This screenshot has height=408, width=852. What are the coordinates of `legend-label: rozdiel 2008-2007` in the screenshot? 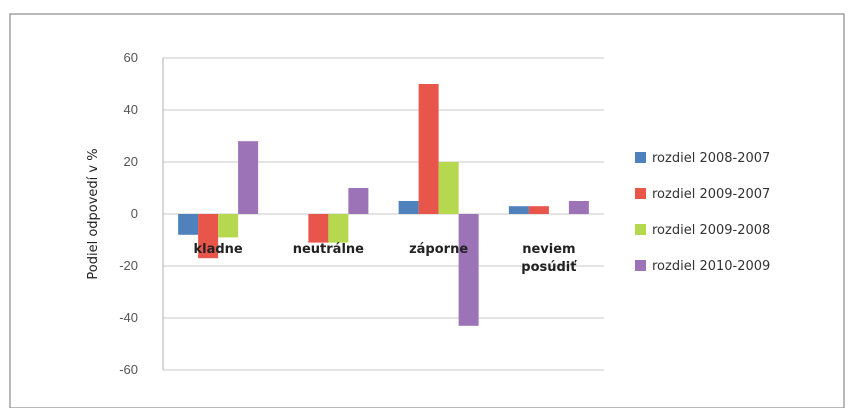 It's located at (711, 158).